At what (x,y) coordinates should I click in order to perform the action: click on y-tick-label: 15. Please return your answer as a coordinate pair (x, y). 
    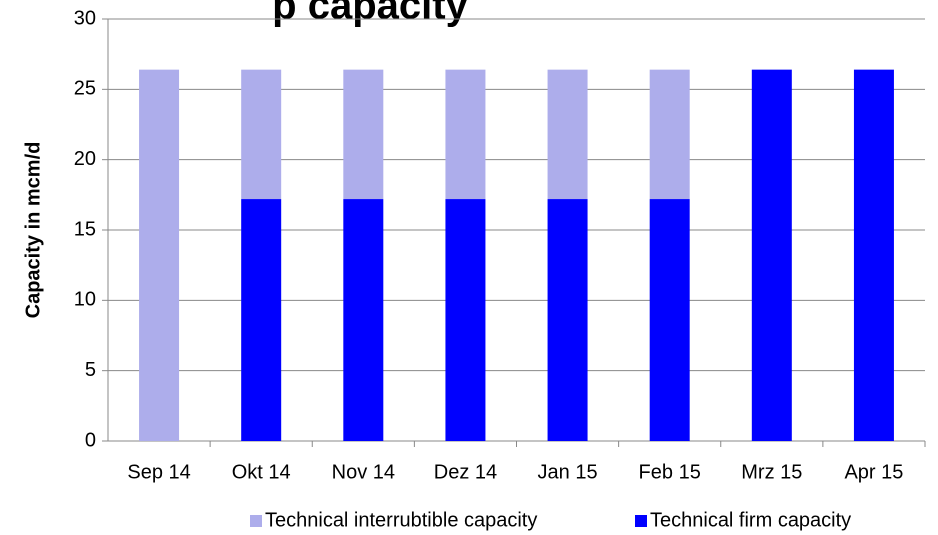
    Looking at the image, I should click on (85, 229).